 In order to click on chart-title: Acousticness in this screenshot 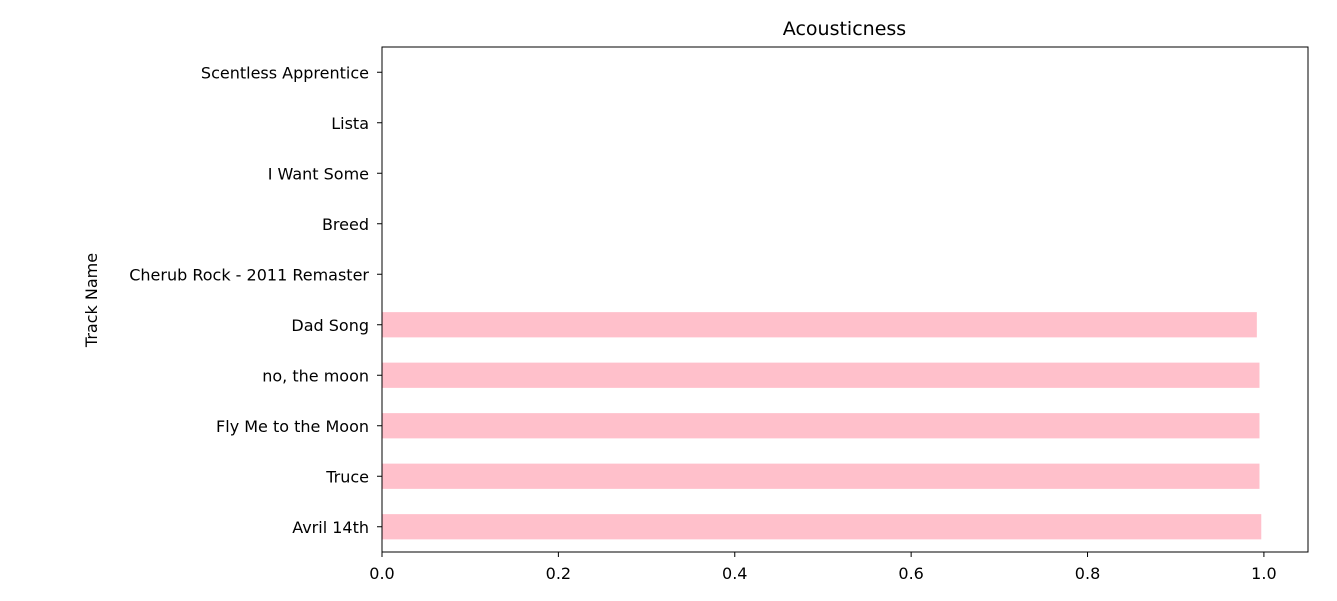, I will do `click(844, 29)`.